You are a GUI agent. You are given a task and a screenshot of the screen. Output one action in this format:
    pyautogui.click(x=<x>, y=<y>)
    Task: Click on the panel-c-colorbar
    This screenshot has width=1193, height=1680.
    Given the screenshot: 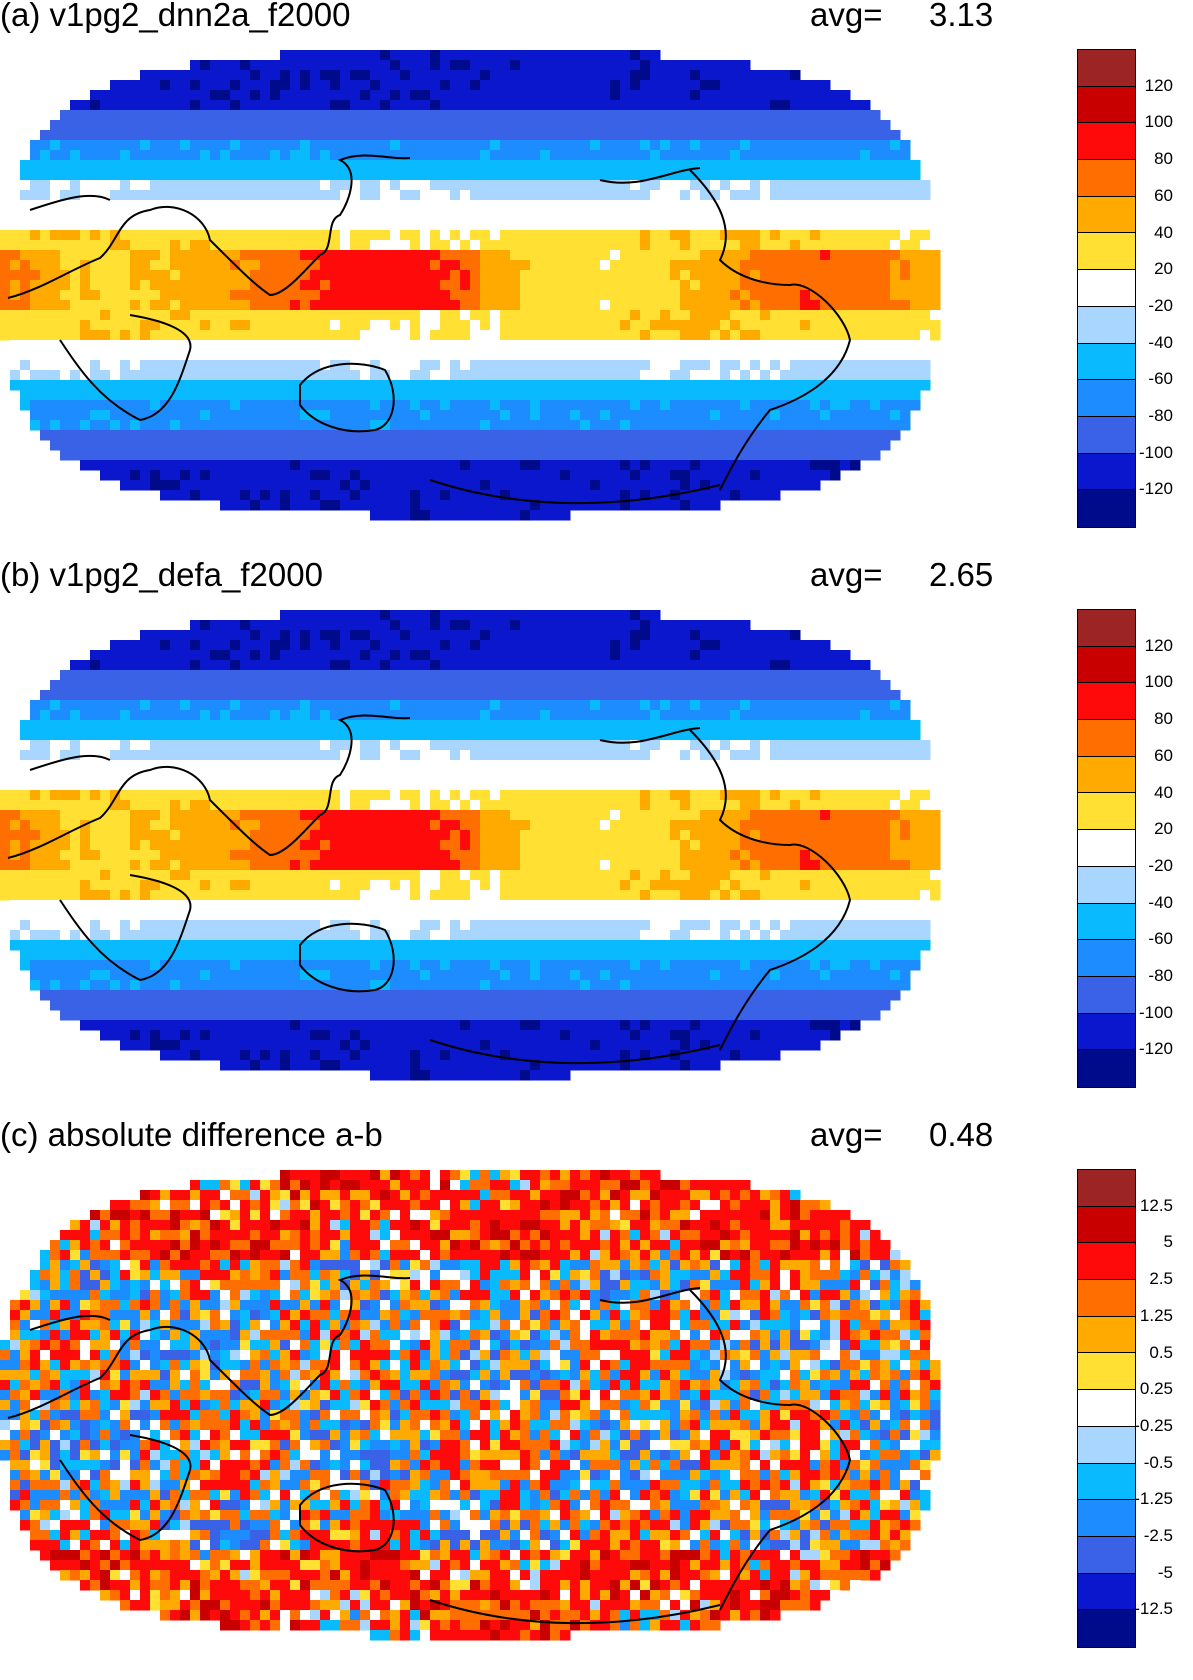 What is the action you would take?
    pyautogui.click(x=1106, y=1408)
    